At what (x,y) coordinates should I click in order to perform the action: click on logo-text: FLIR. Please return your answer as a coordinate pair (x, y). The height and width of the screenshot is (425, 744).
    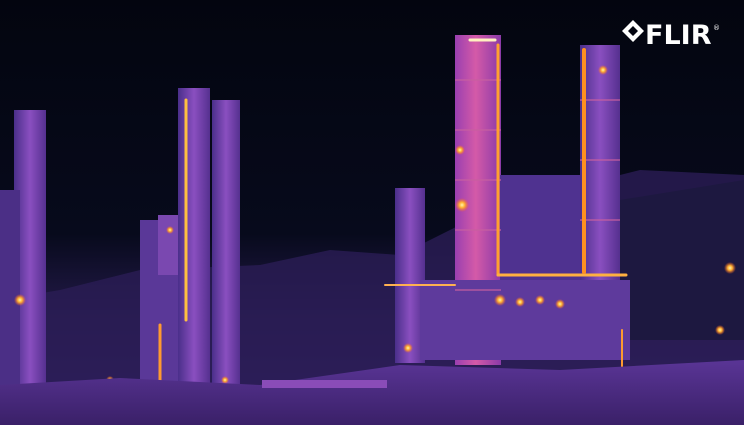
    Looking at the image, I should click on (678, 35).